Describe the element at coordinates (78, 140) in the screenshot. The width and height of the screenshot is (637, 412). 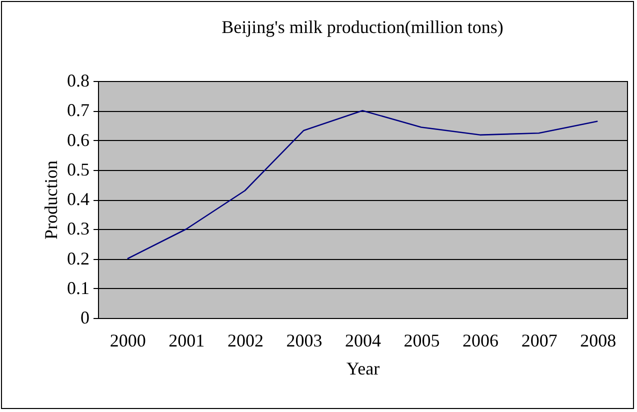
I see `y-tick-label: 0.6` at that location.